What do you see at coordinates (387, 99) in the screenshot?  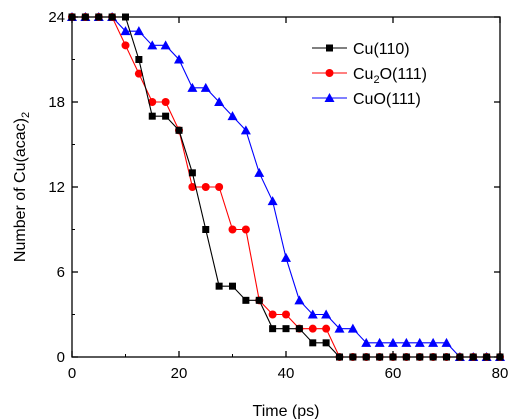 I see `legend-label: CuO(111)` at bounding box center [387, 99].